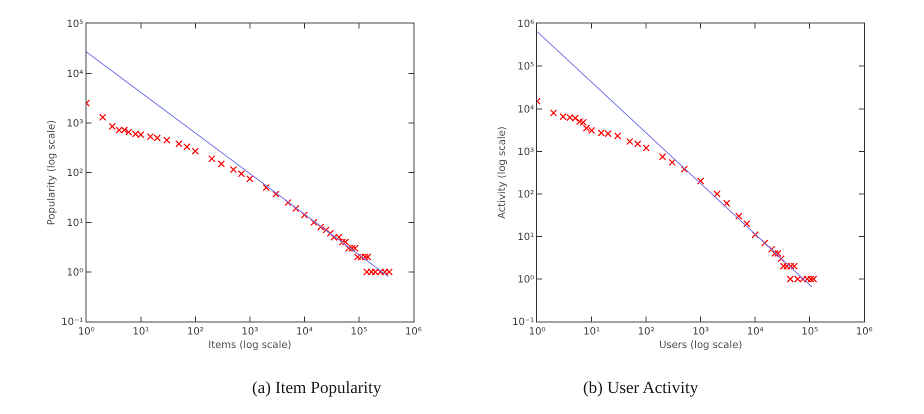  I want to click on text: (b) User Activity, so click(641, 387).